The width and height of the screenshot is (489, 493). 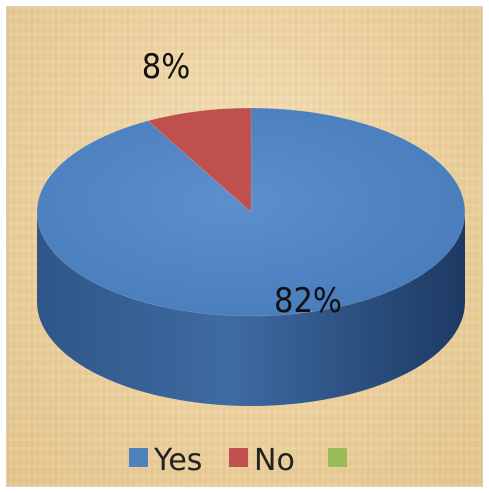 I want to click on pie-slice-no, so click(x=199, y=160).